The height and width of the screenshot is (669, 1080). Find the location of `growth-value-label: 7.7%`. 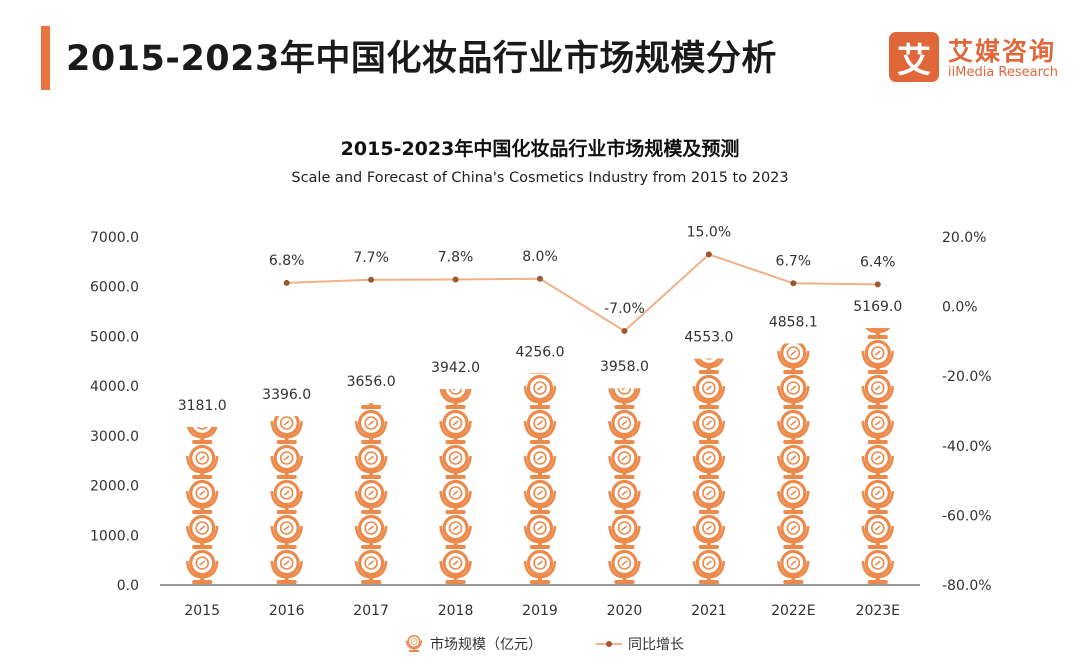

growth-value-label: 7.7% is located at coordinates (371, 258).